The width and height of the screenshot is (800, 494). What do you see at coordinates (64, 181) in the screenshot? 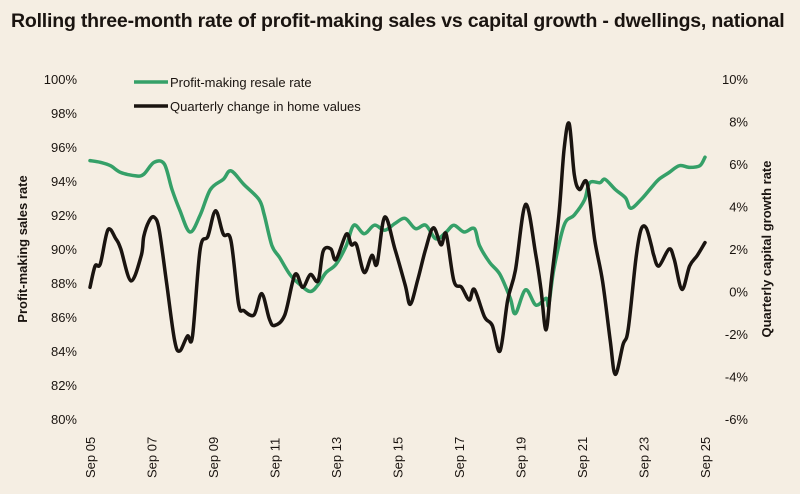
I see `y-tick-left: 94%` at bounding box center [64, 181].